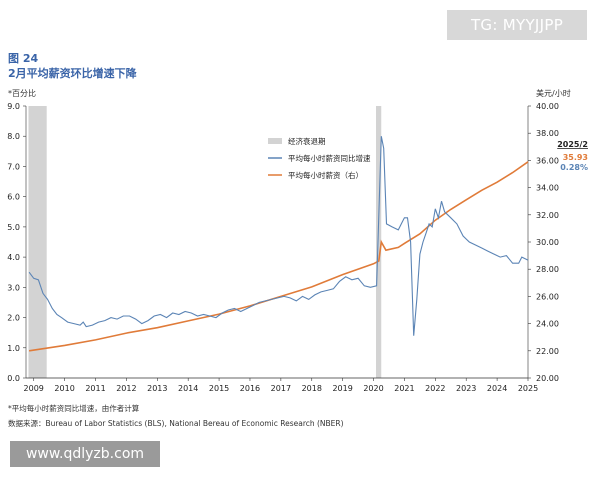 The width and height of the screenshot is (600, 480). What do you see at coordinates (547, 215) in the screenshot?
I see `y-right-tick-label: 32.00` at bounding box center [547, 215].